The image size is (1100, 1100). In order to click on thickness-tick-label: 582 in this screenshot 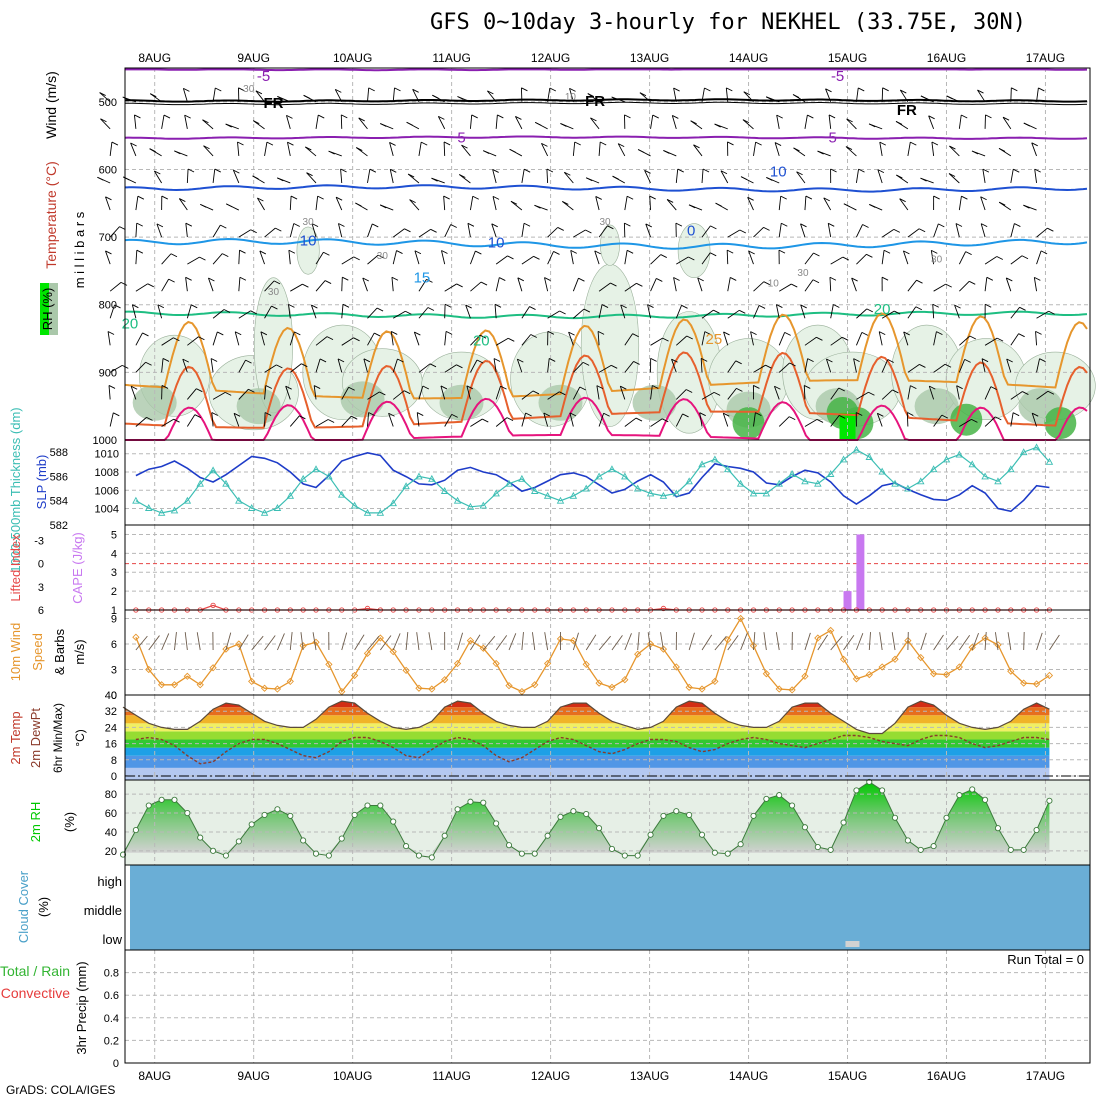, I will do `click(59, 526)`.